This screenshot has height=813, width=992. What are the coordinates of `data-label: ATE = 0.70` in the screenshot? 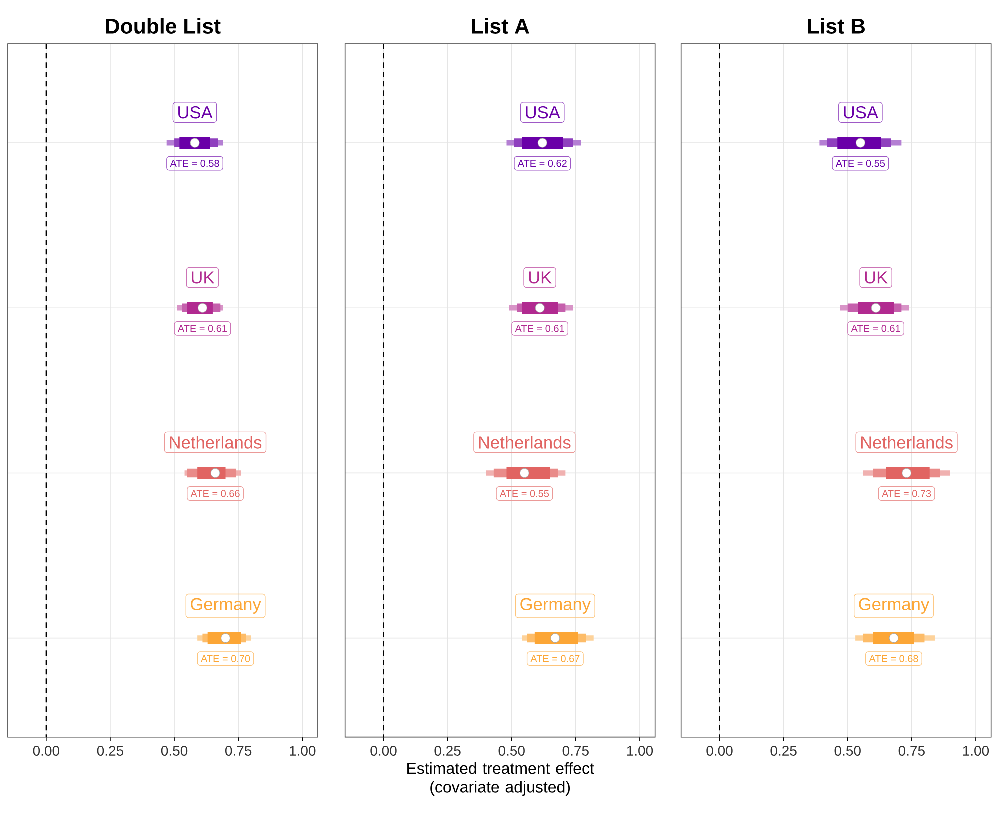 It's located at (225, 658).